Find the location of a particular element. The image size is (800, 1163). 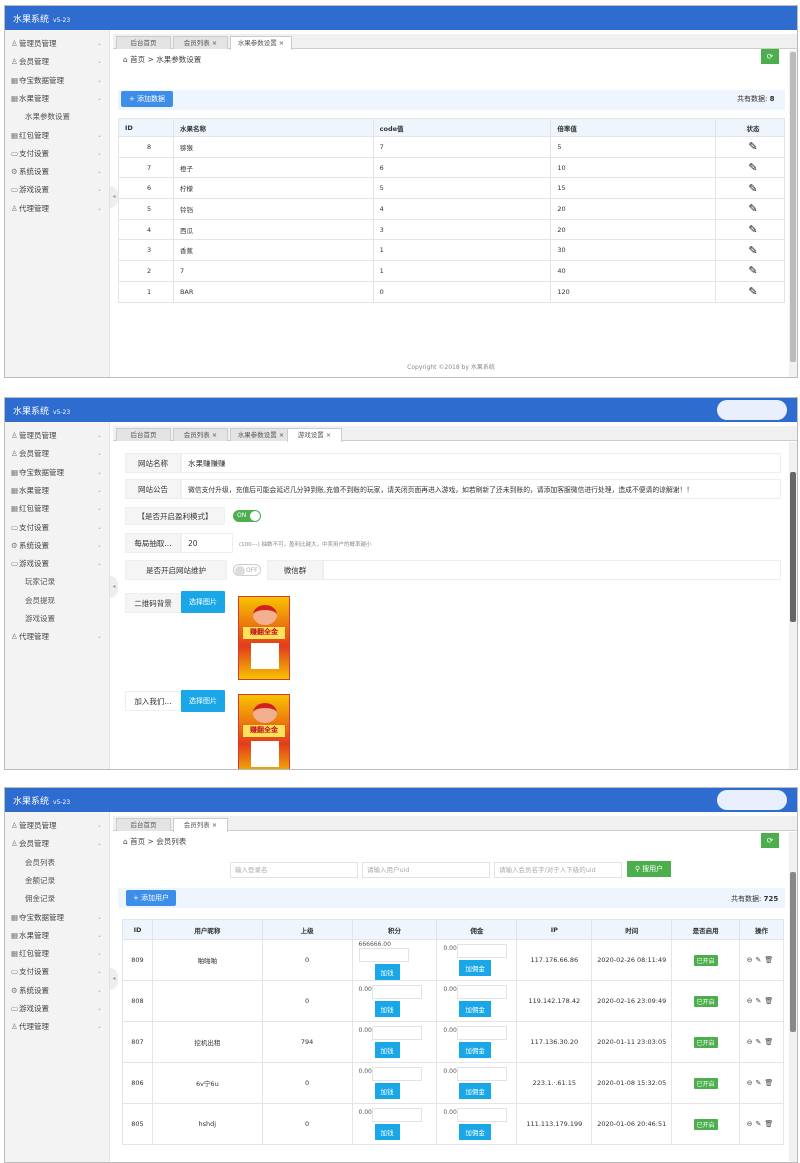

sidebar-subitem: 金额记录 is located at coordinates (57, 881).